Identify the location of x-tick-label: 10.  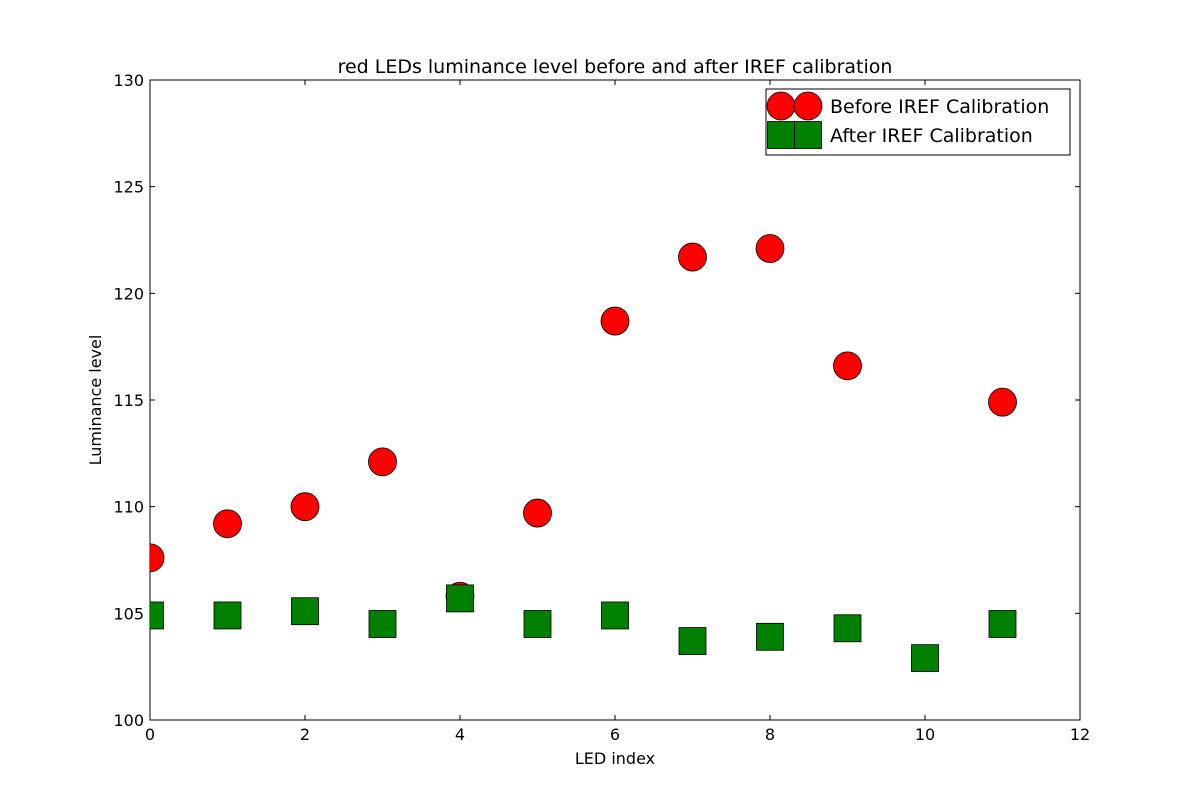
(925, 734).